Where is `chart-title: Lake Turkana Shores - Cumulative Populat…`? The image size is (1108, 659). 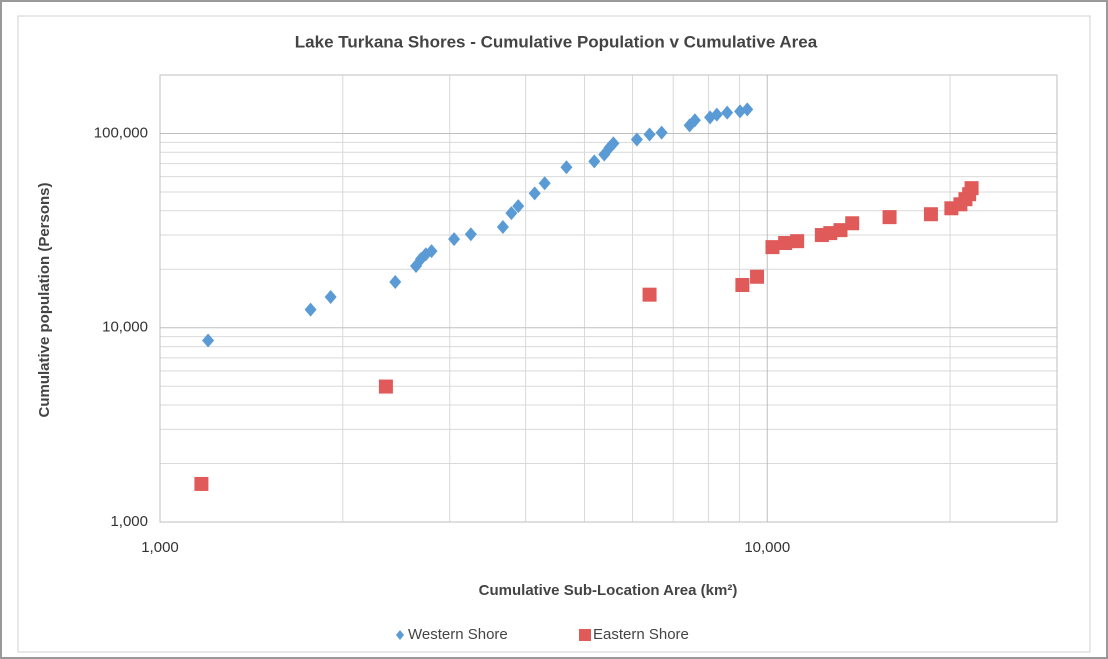
chart-title: Lake Turkana Shores - Cumulative Populat… is located at coordinates (556, 41).